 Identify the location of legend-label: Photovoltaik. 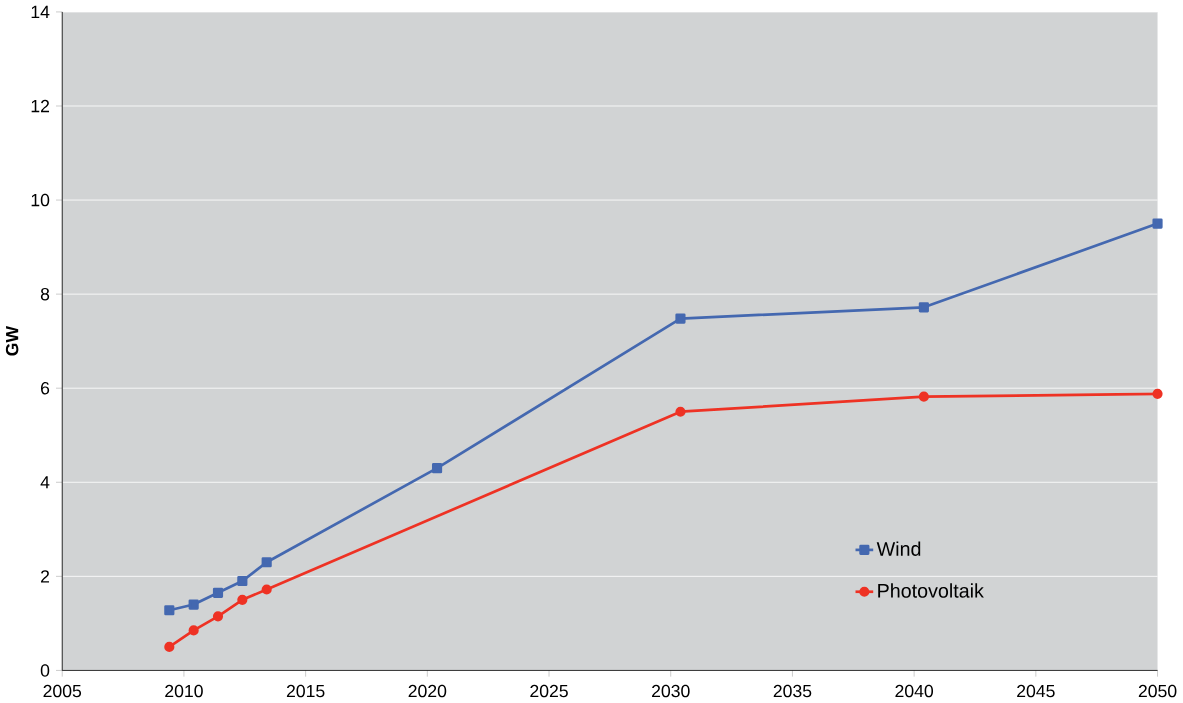
(931, 590).